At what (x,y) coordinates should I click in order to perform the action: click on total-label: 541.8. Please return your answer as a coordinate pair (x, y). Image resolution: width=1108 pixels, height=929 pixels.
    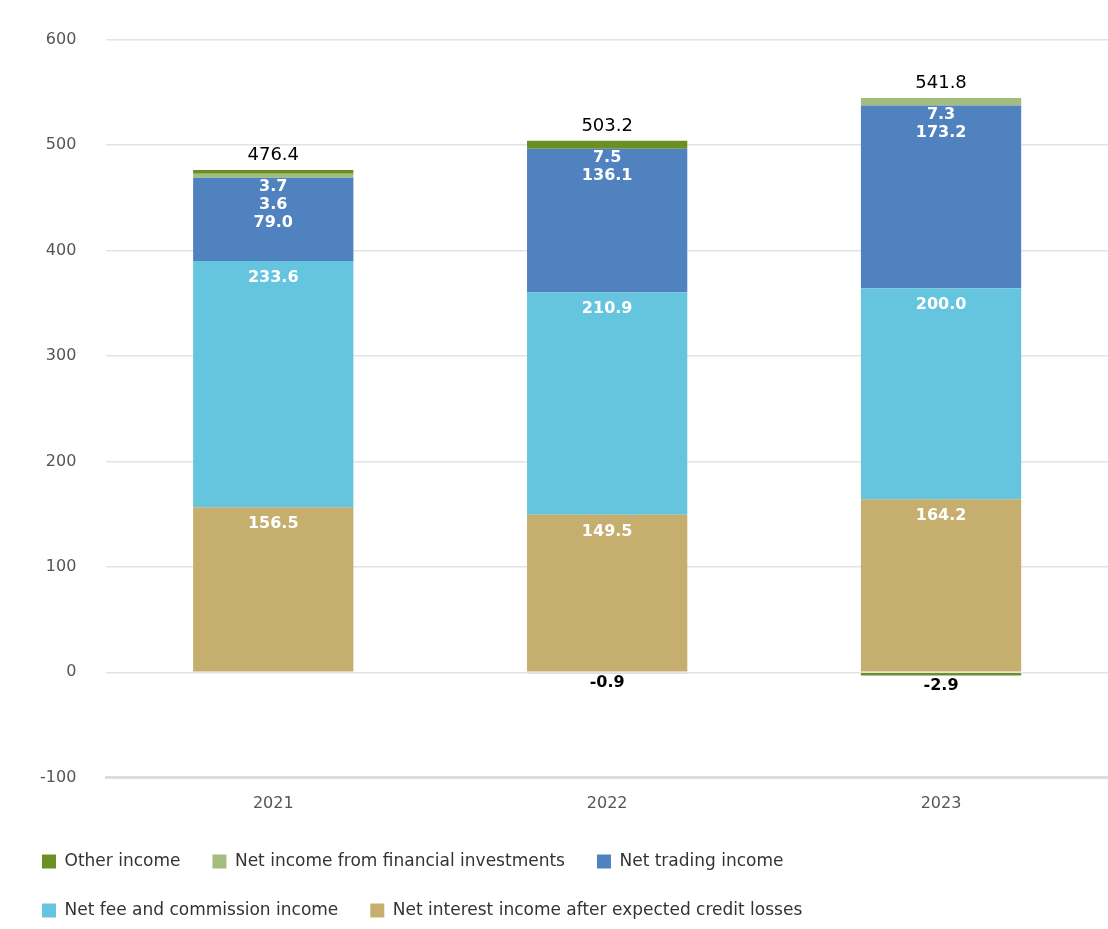
    Looking at the image, I should click on (941, 81).